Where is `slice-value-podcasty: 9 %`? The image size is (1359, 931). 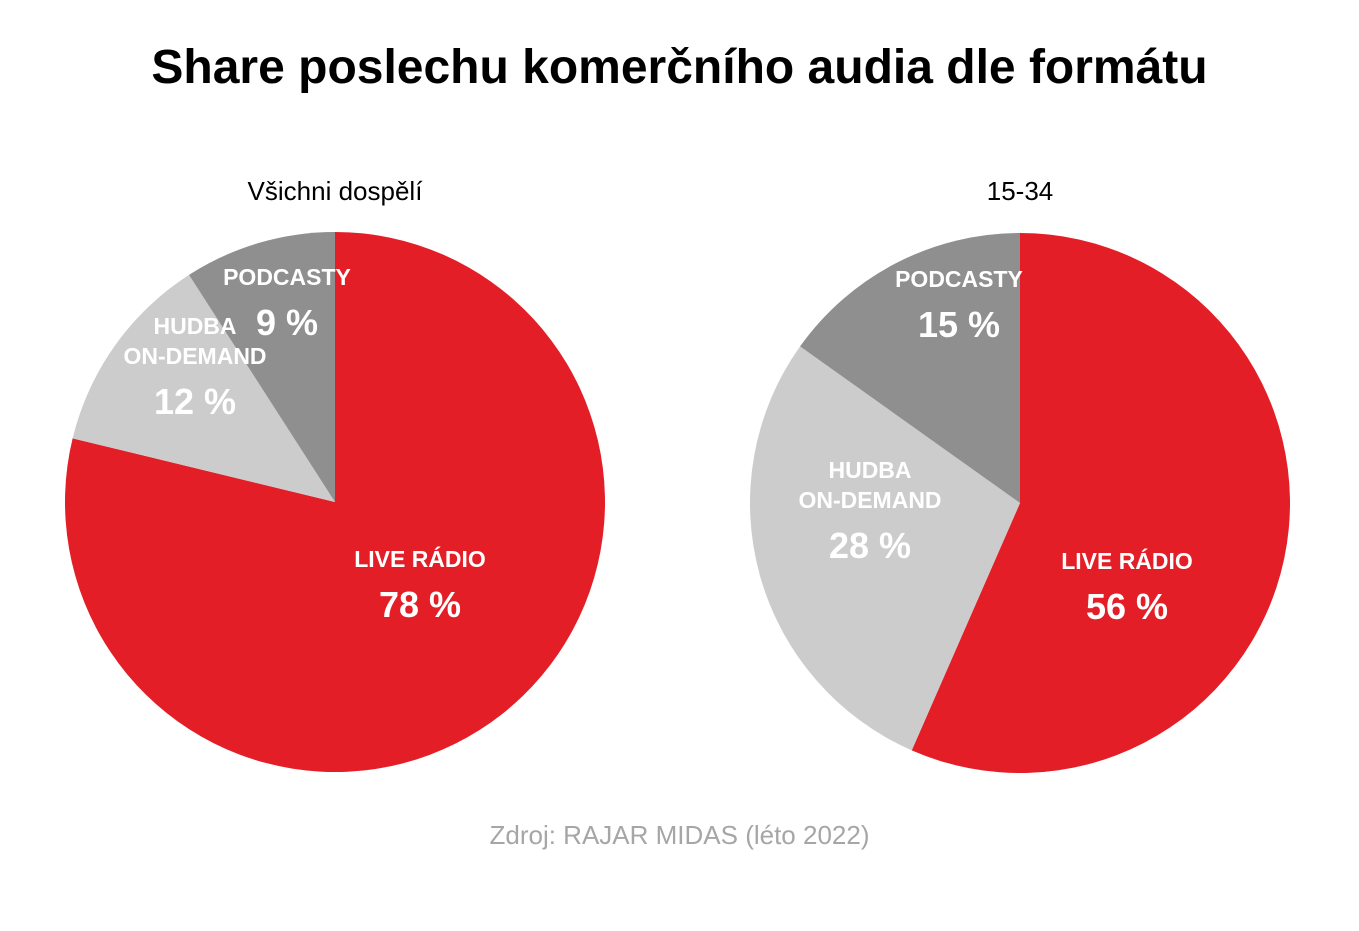
slice-value-podcasty: 9 % is located at coordinates (287, 322).